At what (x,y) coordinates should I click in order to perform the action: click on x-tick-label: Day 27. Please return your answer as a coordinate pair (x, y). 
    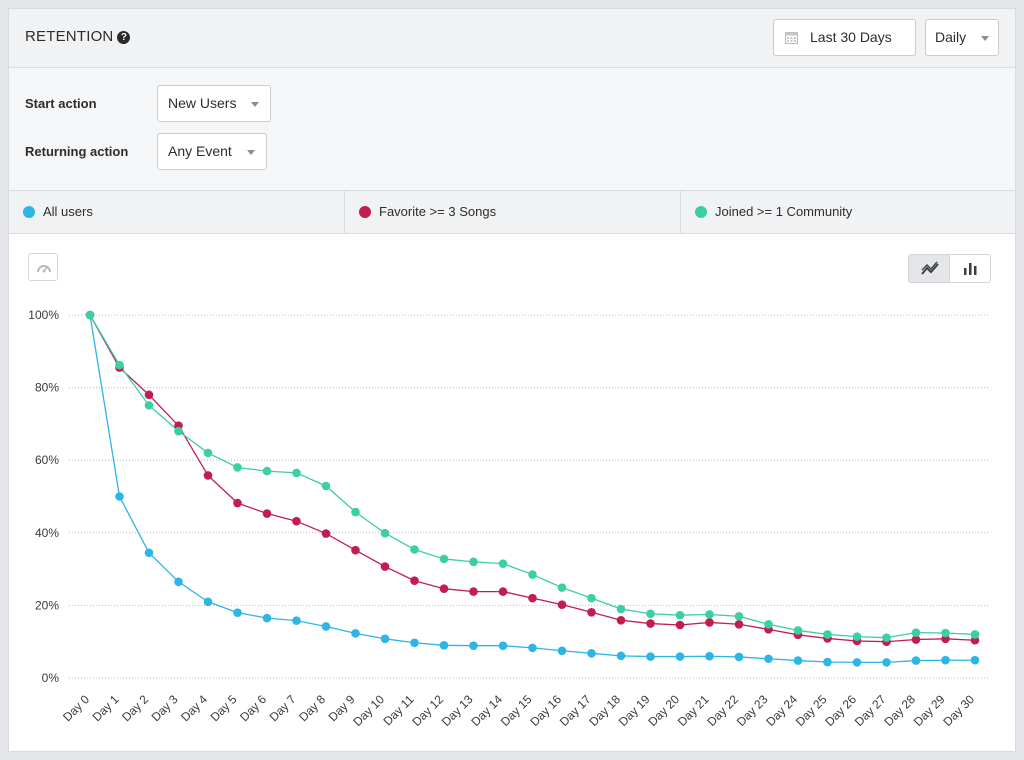
    Looking at the image, I should click on (870, 710).